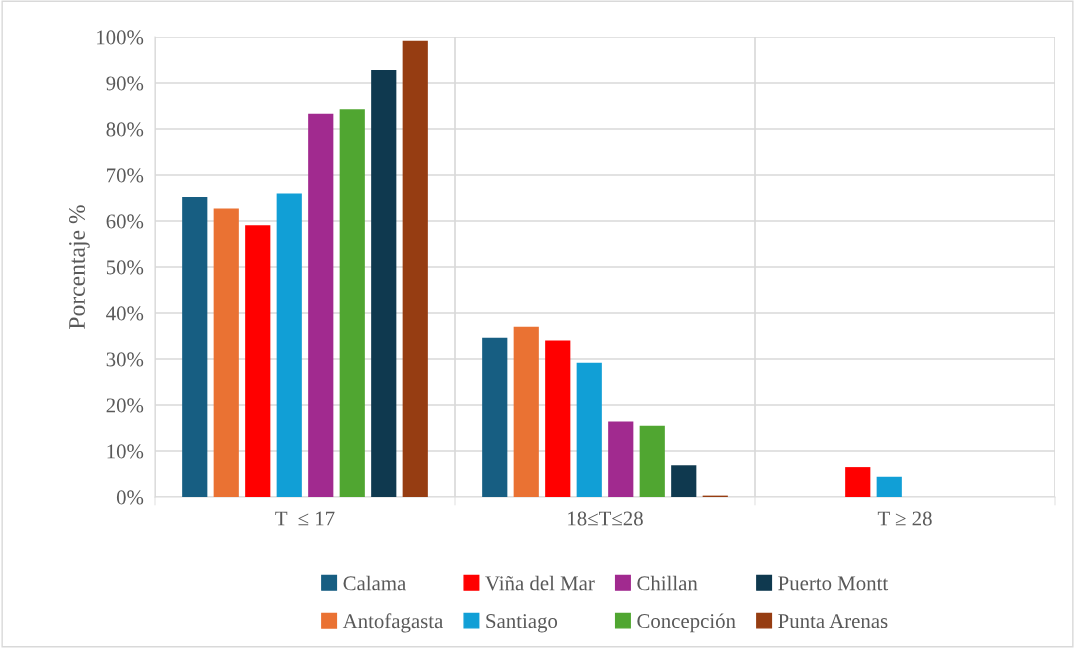 Image resolution: width=1075 pixels, height=648 pixels. What do you see at coordinates (374, 583) in the screenshot?
I see `legend-label: Calama` at bounding box center [374, 583].